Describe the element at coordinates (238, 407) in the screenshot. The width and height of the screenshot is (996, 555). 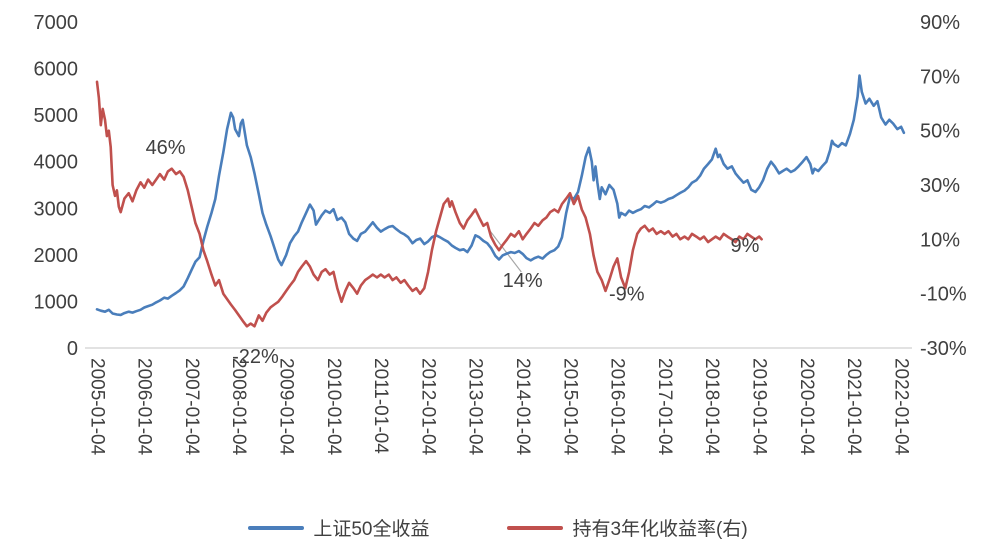
I see `x-axis-tick-label: 2008-01-04` at that location.